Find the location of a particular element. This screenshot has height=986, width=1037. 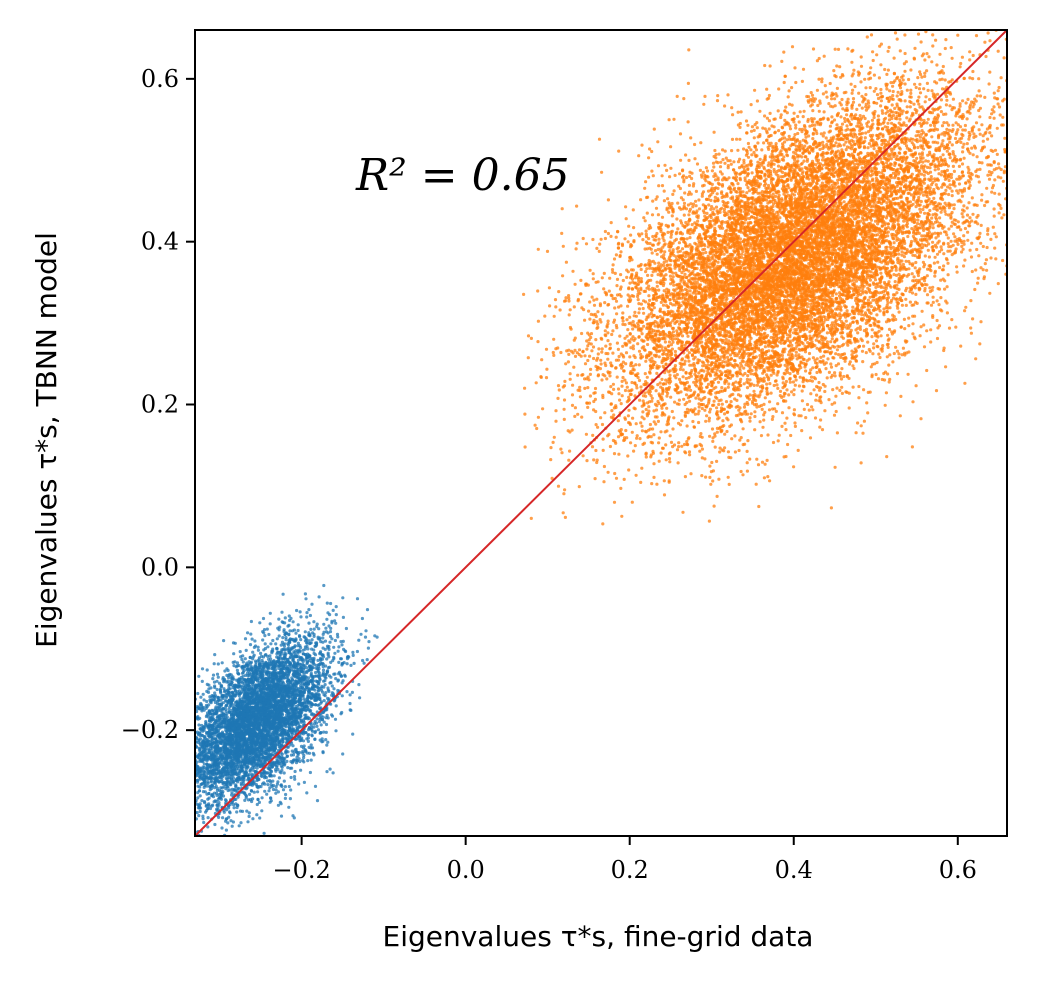

r2-annotation: R² = 0.65 is located at coordinates (462, 175).